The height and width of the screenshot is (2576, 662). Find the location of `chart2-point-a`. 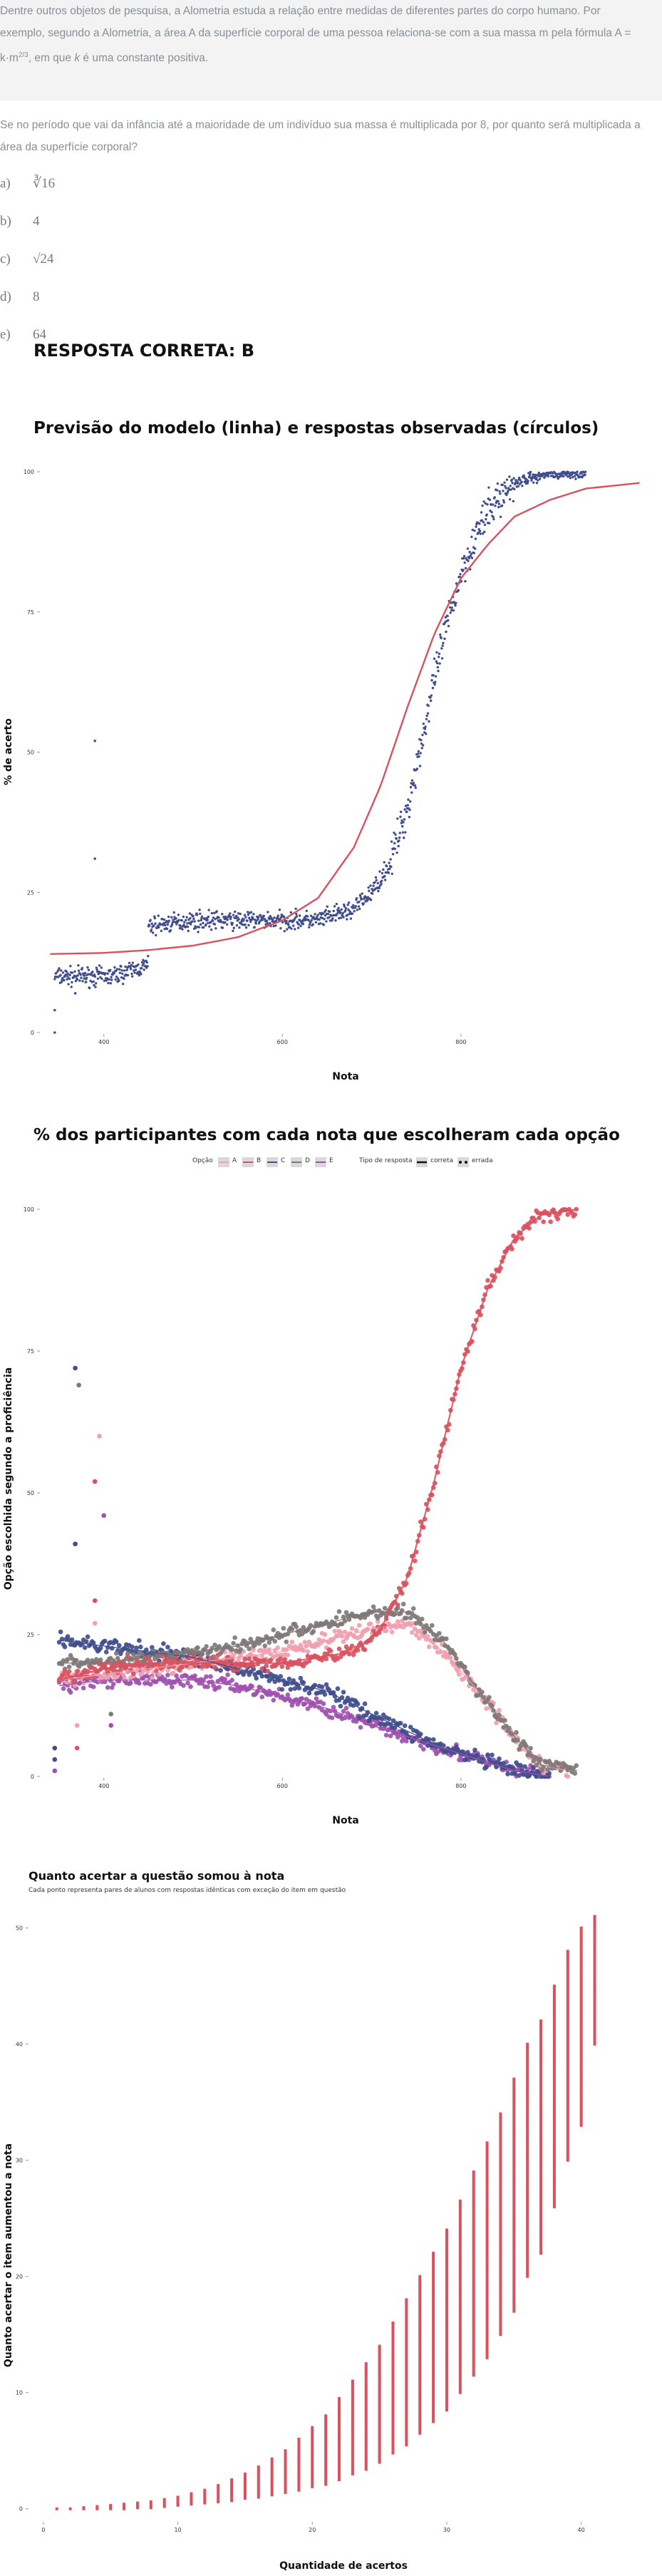

chart2-point-a is located at coordinates (253, 1650).